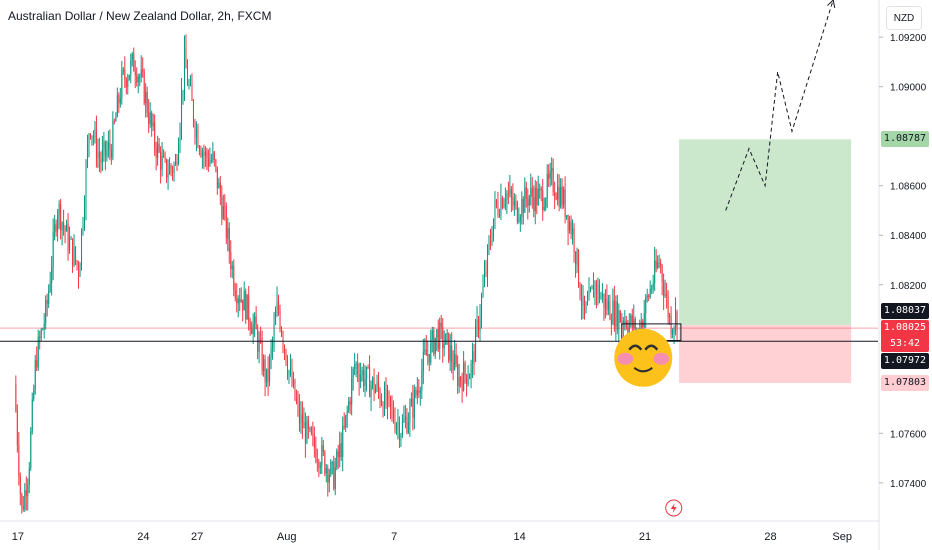 This screenshot has height=550, width=932. What do you see at coordinates (765, 232) in the screenshot?
I see `take-profit-zone` at bounding box center [765, 232].